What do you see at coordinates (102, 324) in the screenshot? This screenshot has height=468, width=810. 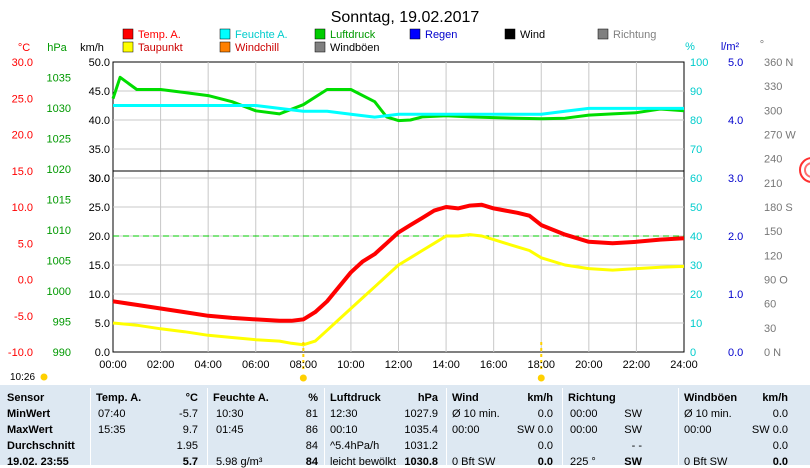 I see `wind-tick-lower: 5.0` at bounding box center [102, 324].